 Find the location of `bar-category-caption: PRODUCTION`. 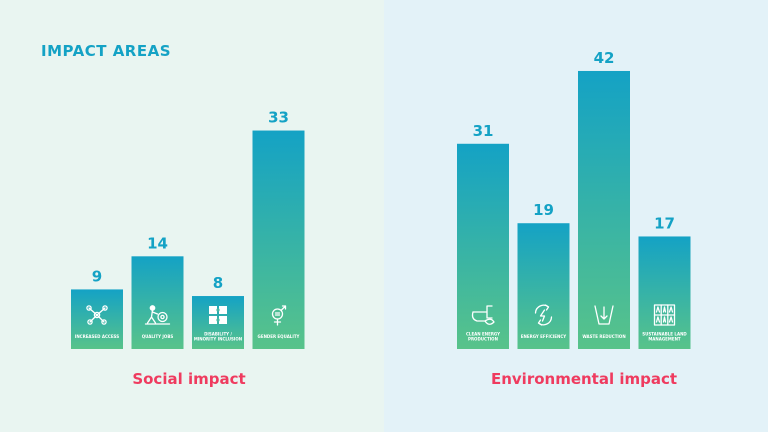

bar-category-caption: PRODUCTION is located at coordinates (483, 339).